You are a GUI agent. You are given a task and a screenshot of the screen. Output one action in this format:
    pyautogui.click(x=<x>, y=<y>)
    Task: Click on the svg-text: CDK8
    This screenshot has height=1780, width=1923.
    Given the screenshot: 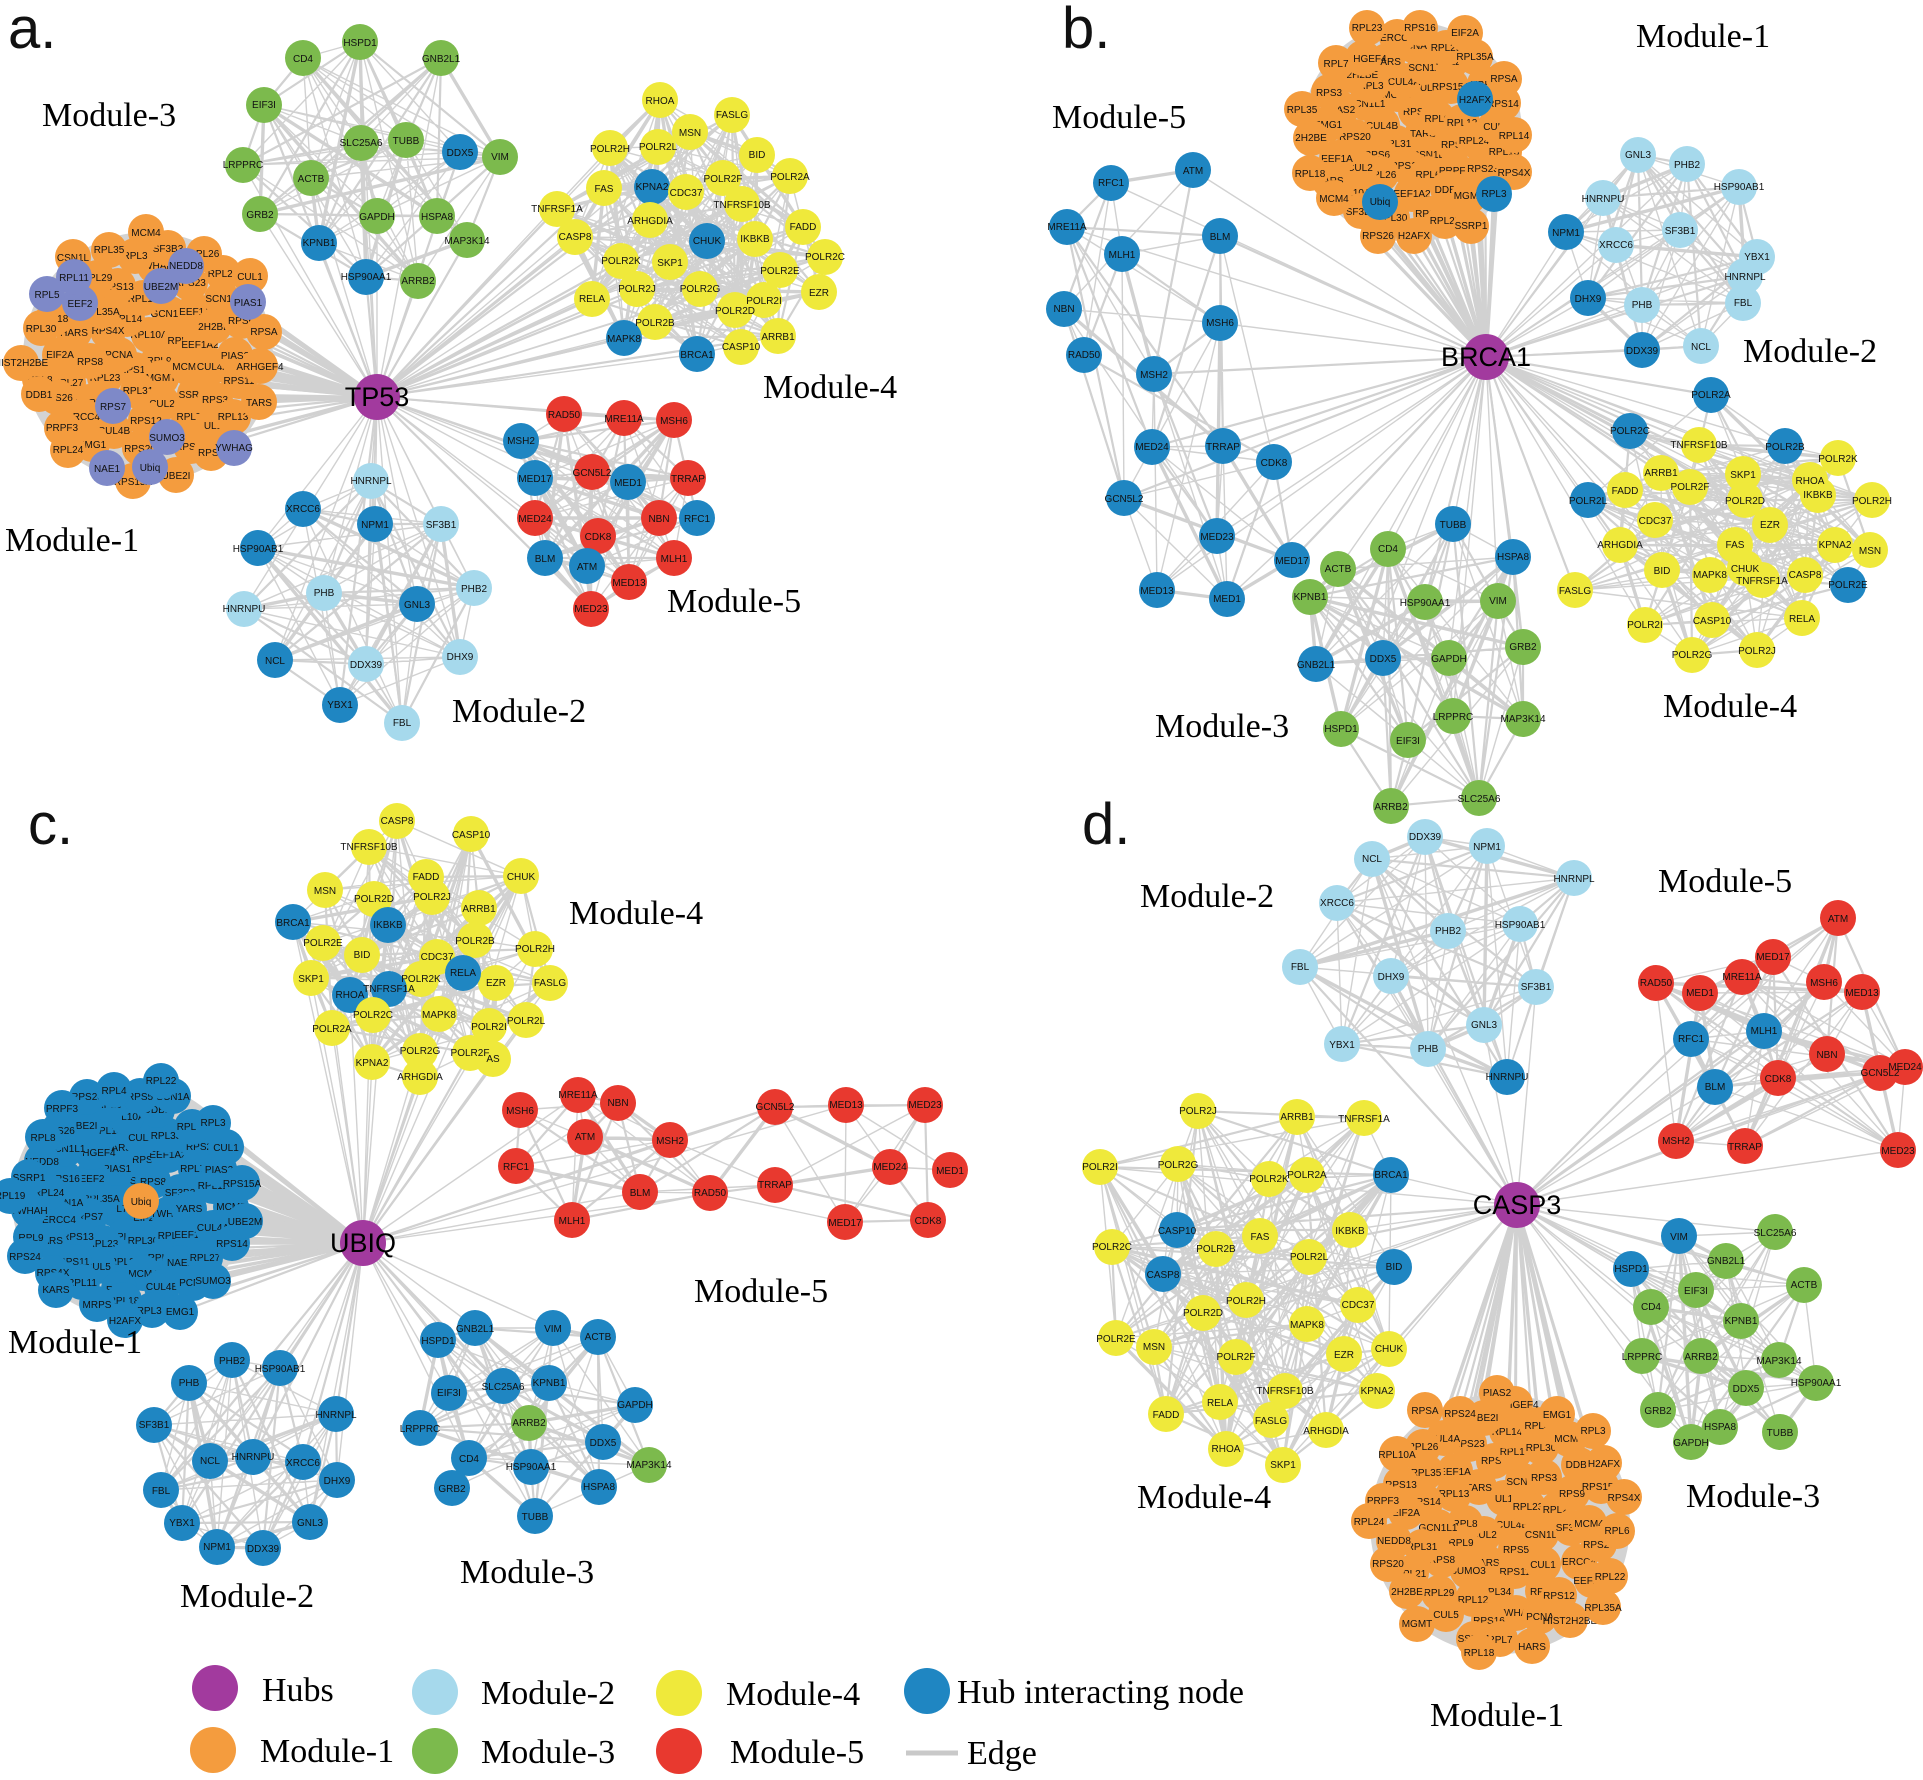 What is the action you would take?
    pyautogui.click(x=598, y=537)
    